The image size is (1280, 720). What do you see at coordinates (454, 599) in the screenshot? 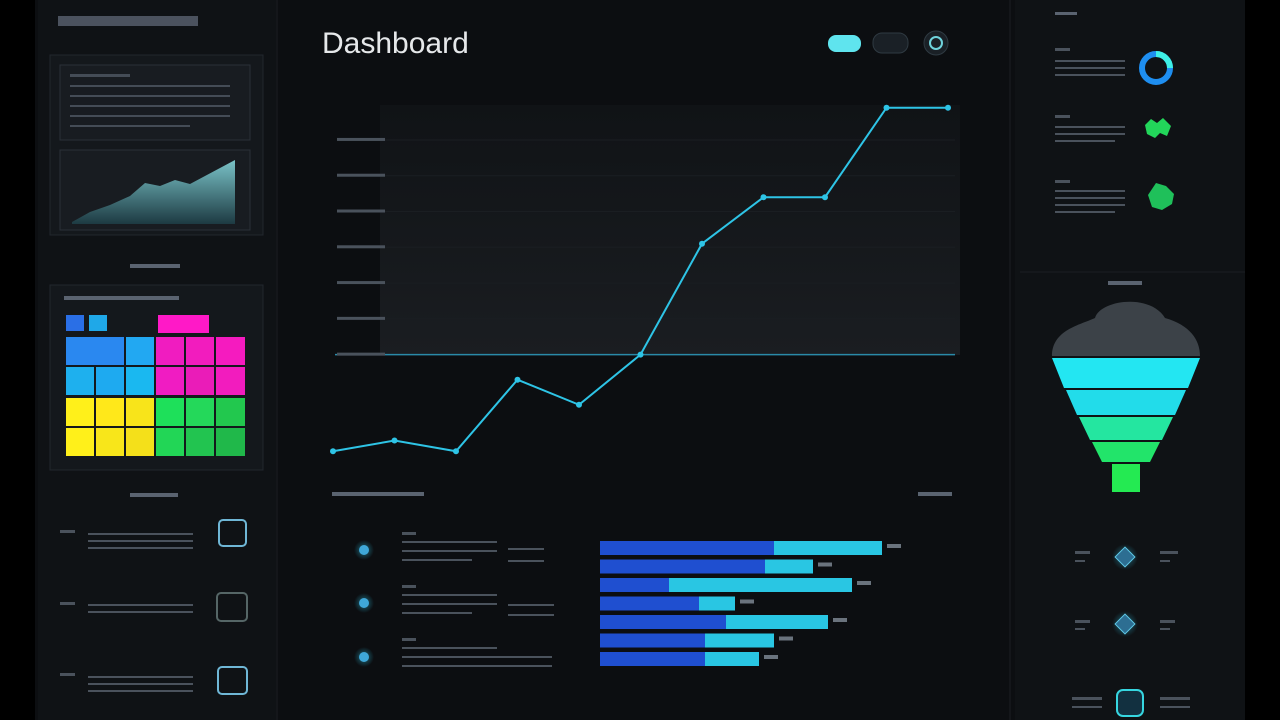
I see `bar-list` at bounding box center [454, 599].